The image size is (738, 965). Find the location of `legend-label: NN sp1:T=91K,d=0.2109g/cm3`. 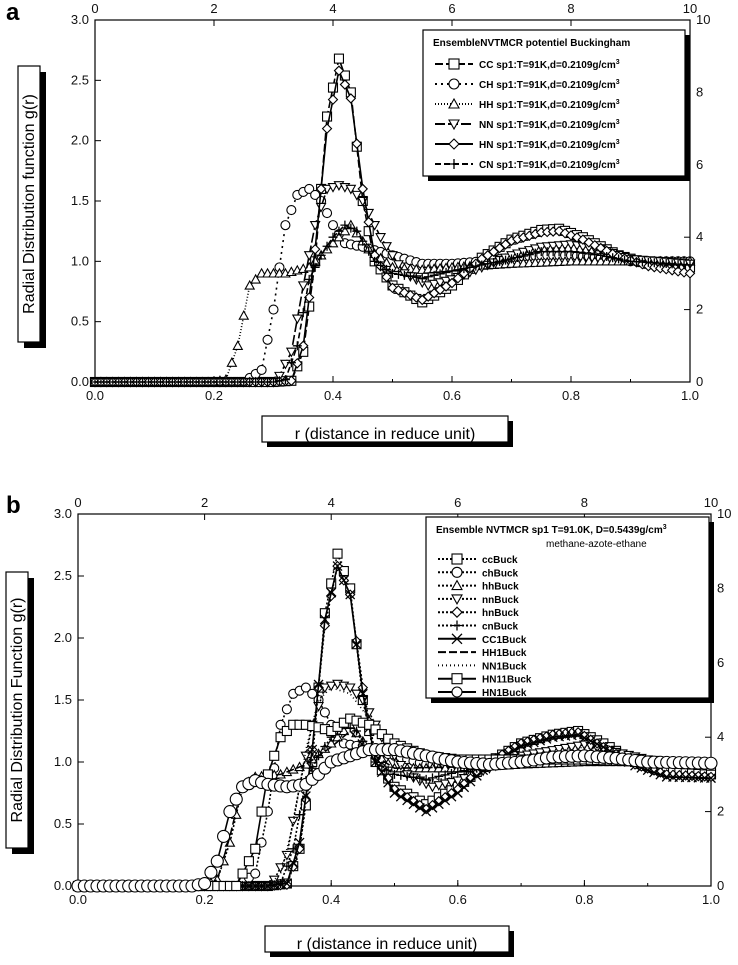

legend-label: NN sp1:T=91K,d=0.2109g/cm3 is located at coordinates (549, 125).